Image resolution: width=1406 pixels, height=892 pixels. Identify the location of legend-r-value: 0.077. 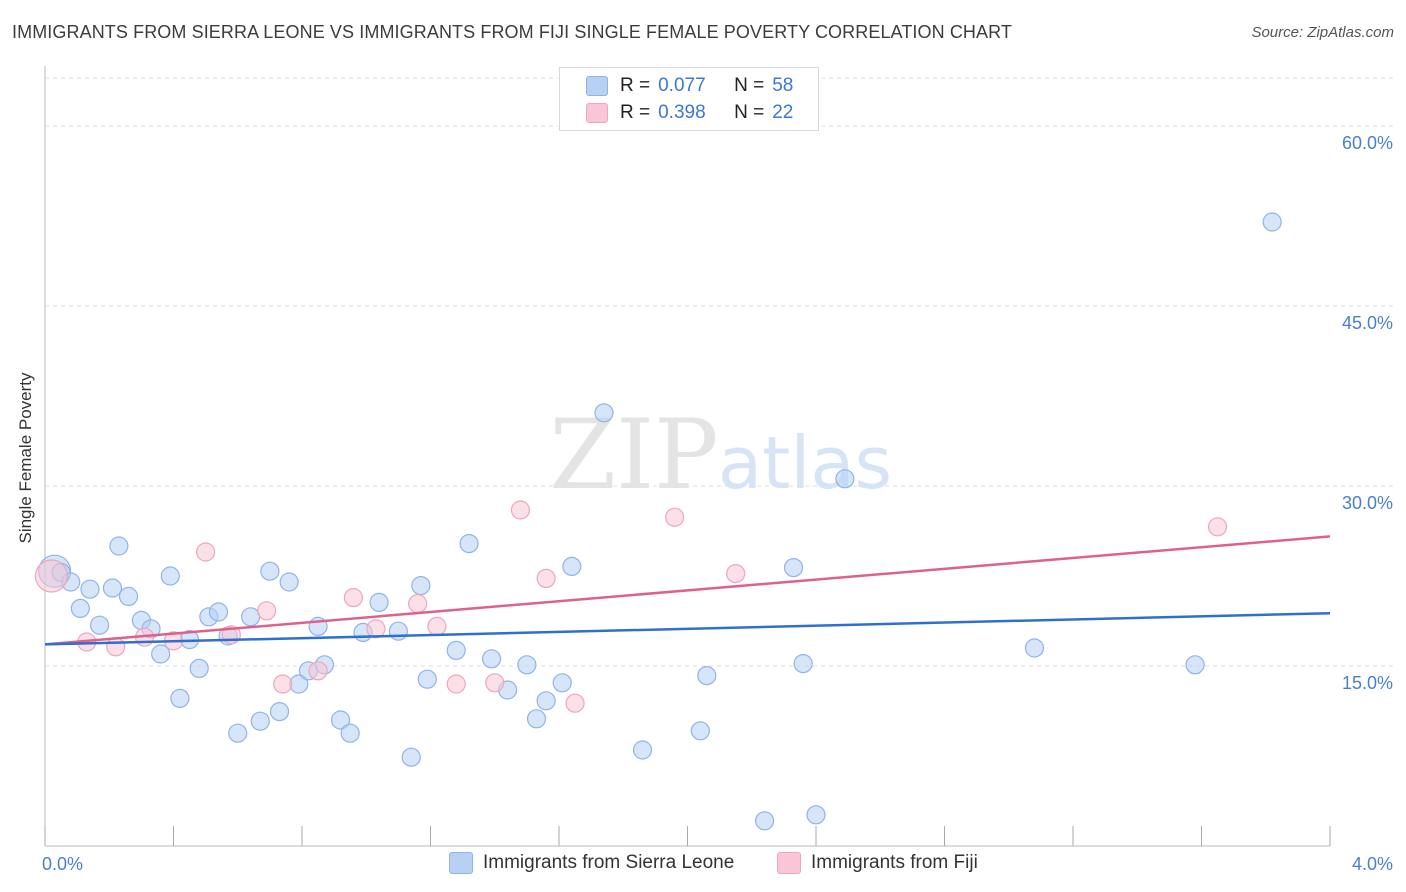
(682, 85).